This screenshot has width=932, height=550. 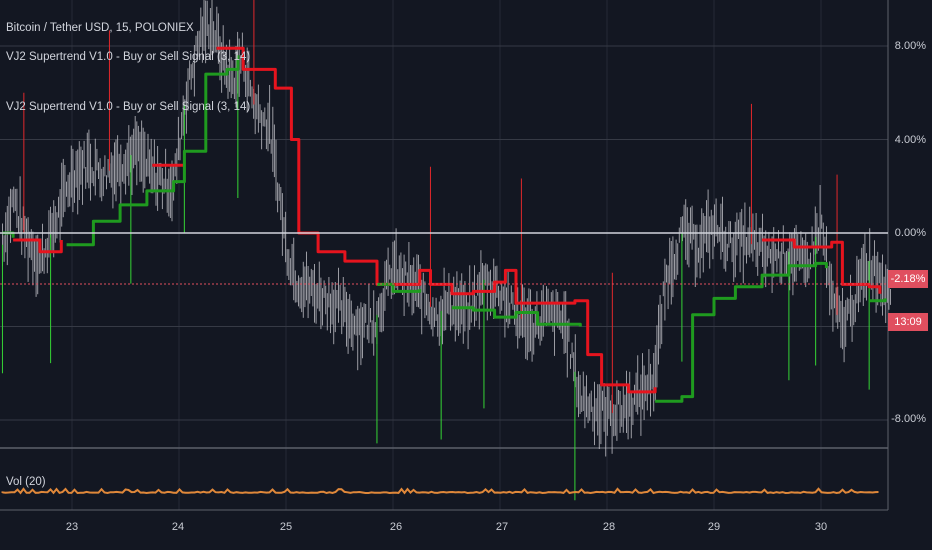 I want to click on x-tick-label: 28, so click(x=609, y=527).